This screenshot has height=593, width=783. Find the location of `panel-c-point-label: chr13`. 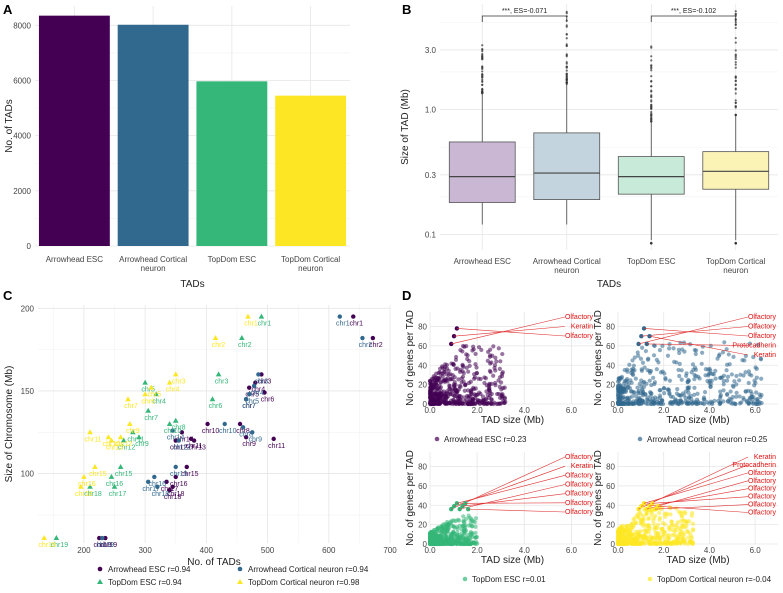

panel-c-point-label: chr13 is located at coordinates (115, 448).